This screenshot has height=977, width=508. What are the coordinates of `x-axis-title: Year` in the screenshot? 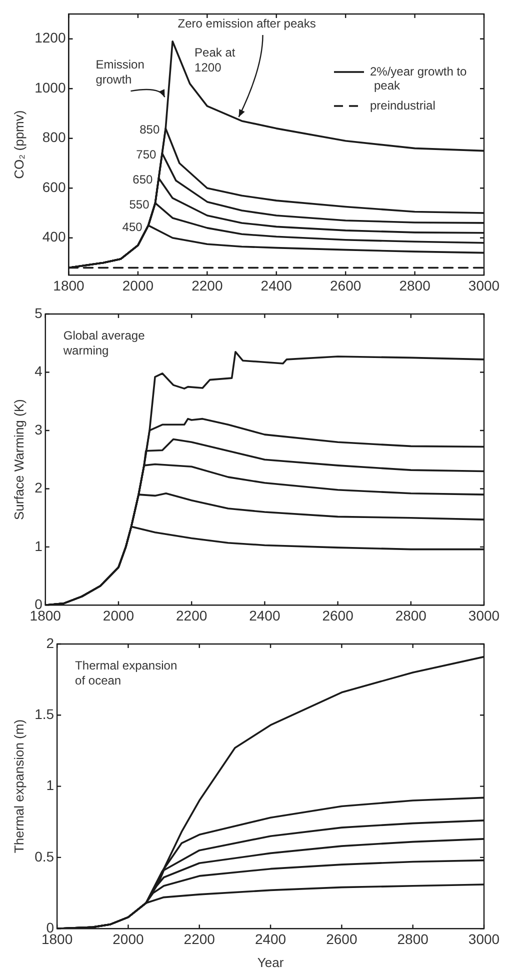 It's located at (270, 962).